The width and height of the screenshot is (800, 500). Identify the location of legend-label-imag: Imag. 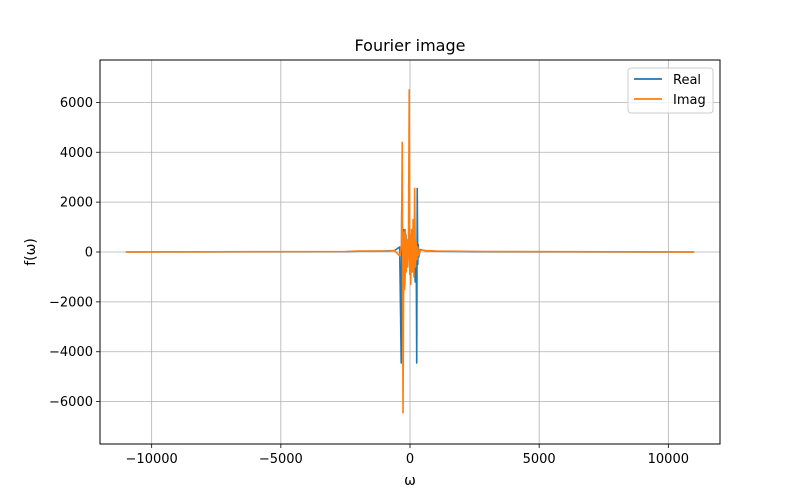
(689, 100).